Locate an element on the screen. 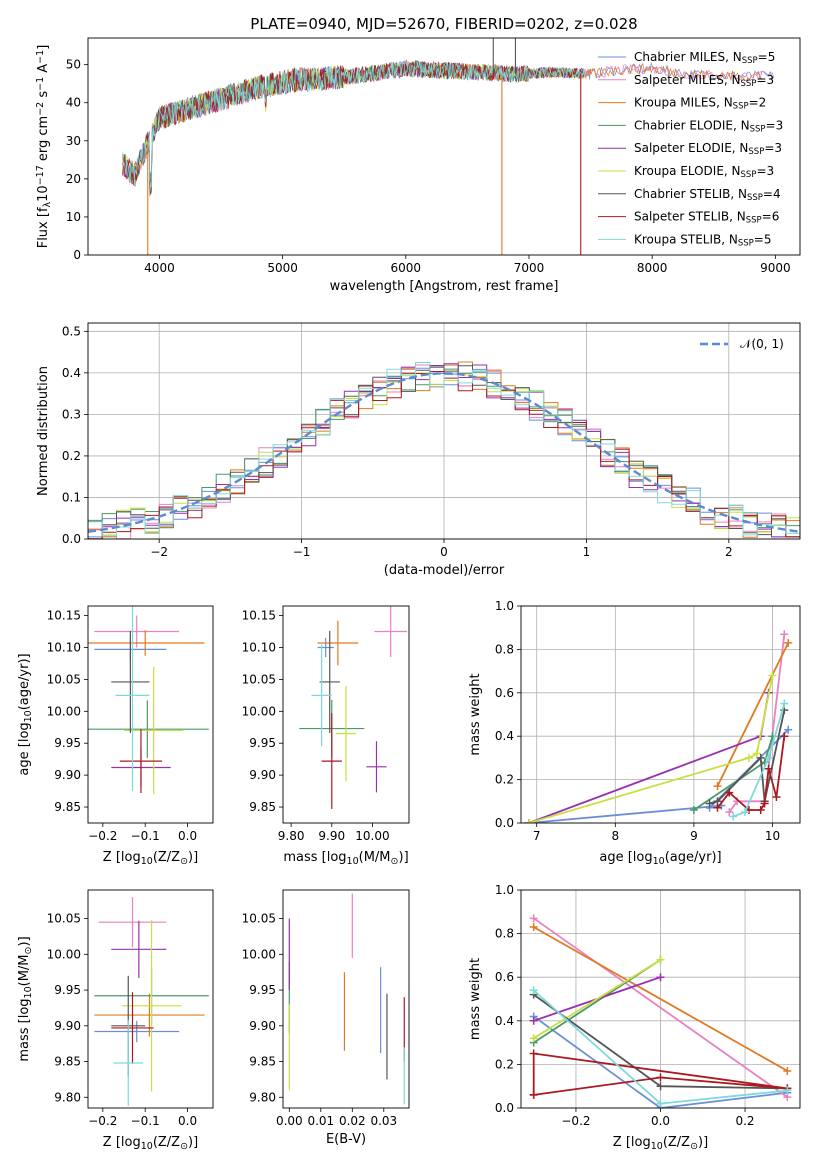 Image resolution: width=819 pixels, height=1170 pixels. y-tick-label: 50 is located at coordinates (73, 65).